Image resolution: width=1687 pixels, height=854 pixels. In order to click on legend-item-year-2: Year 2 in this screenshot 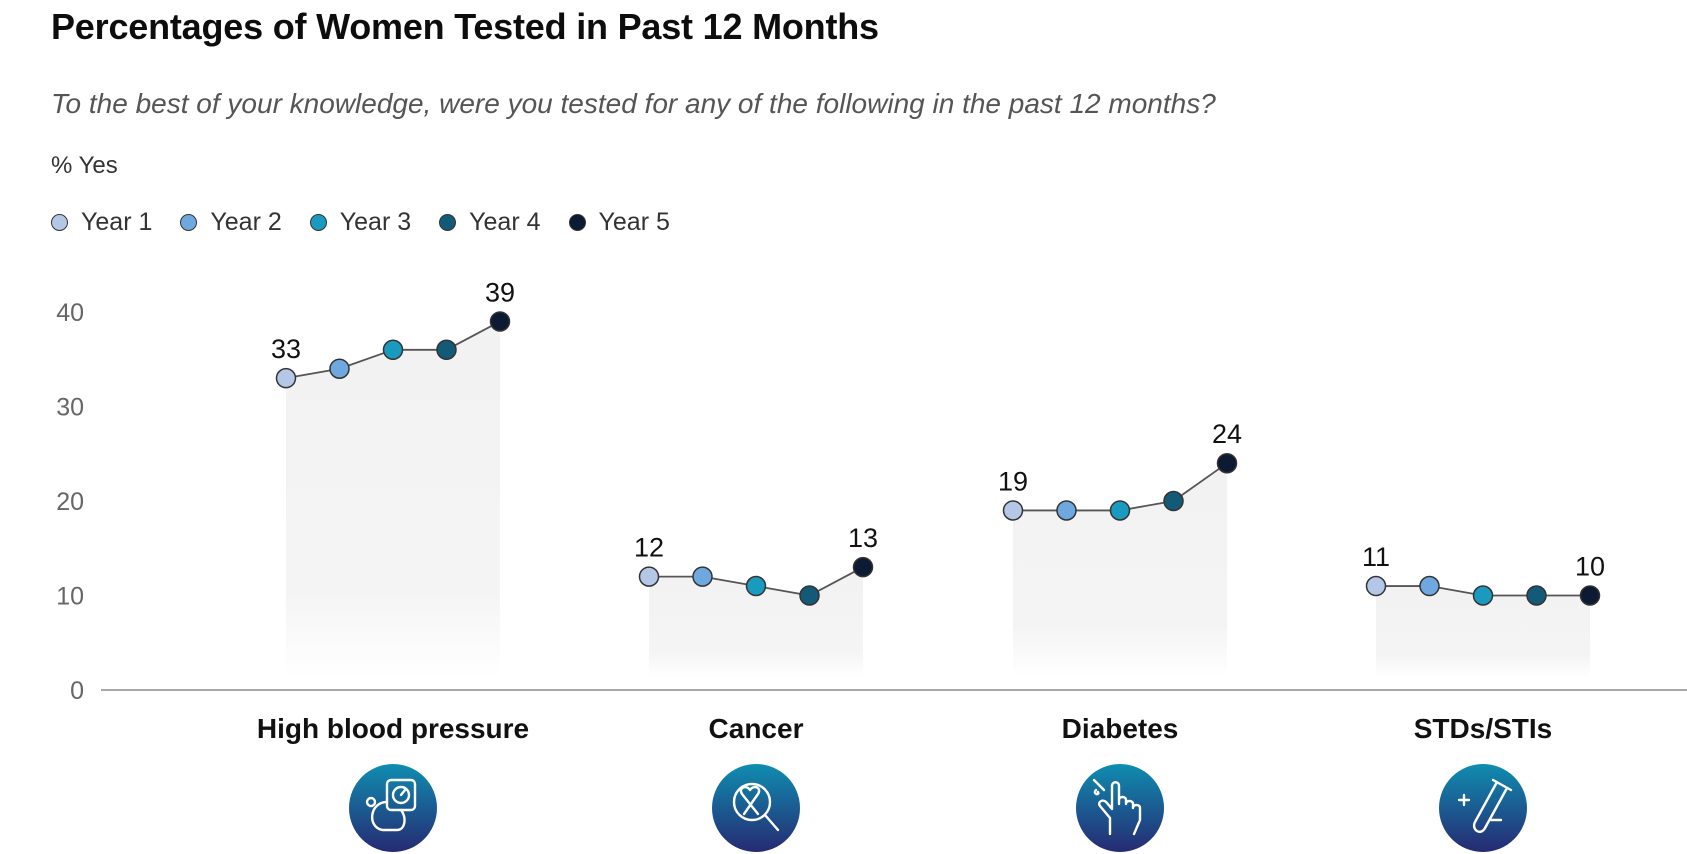, I will do `click(231, 222)`.